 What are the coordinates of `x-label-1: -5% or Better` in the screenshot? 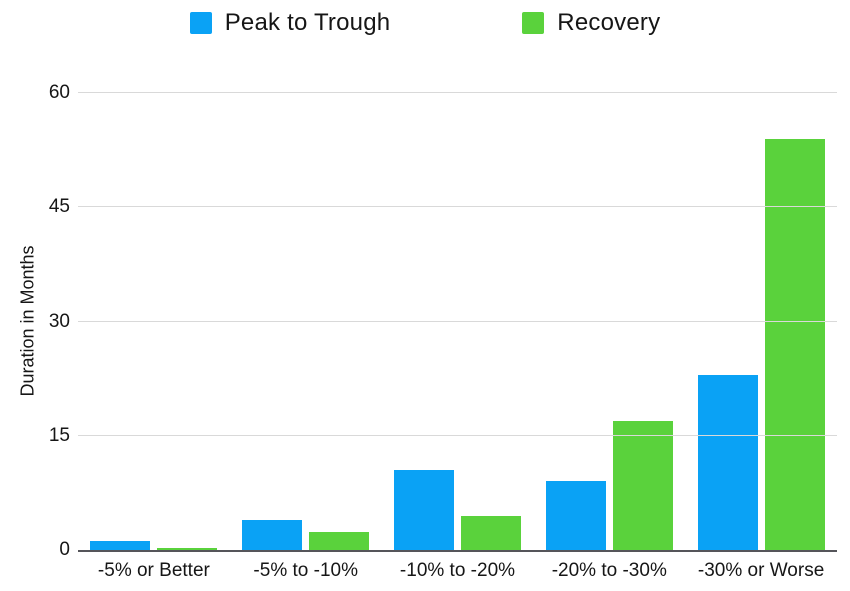 It's located at (153, 570).